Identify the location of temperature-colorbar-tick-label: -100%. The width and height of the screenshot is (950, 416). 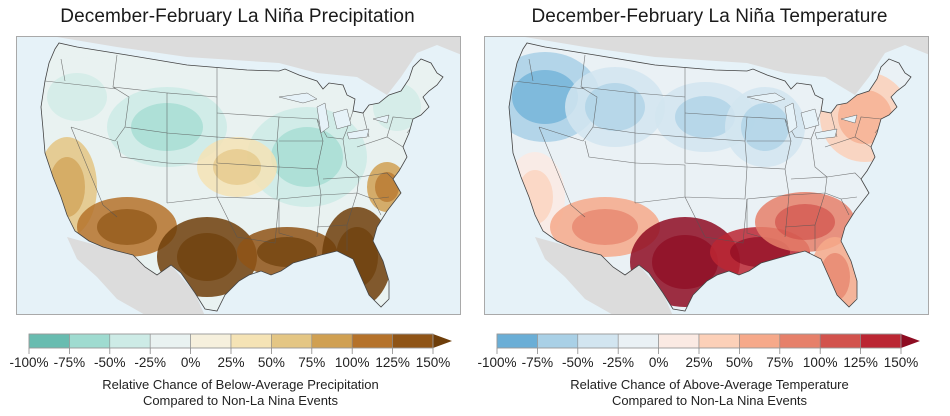
(497, 362).